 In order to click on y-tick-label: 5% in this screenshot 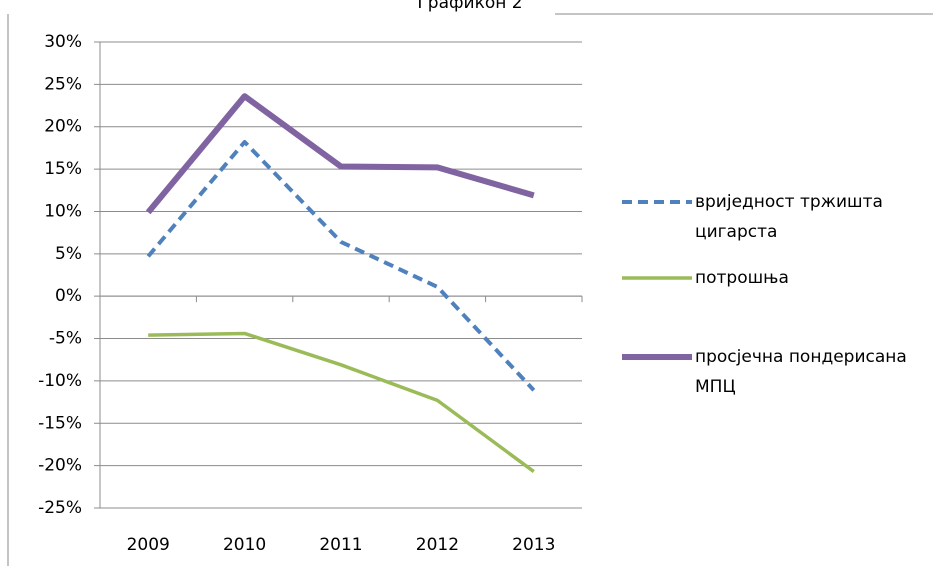, I will do `click(68, 254)`.